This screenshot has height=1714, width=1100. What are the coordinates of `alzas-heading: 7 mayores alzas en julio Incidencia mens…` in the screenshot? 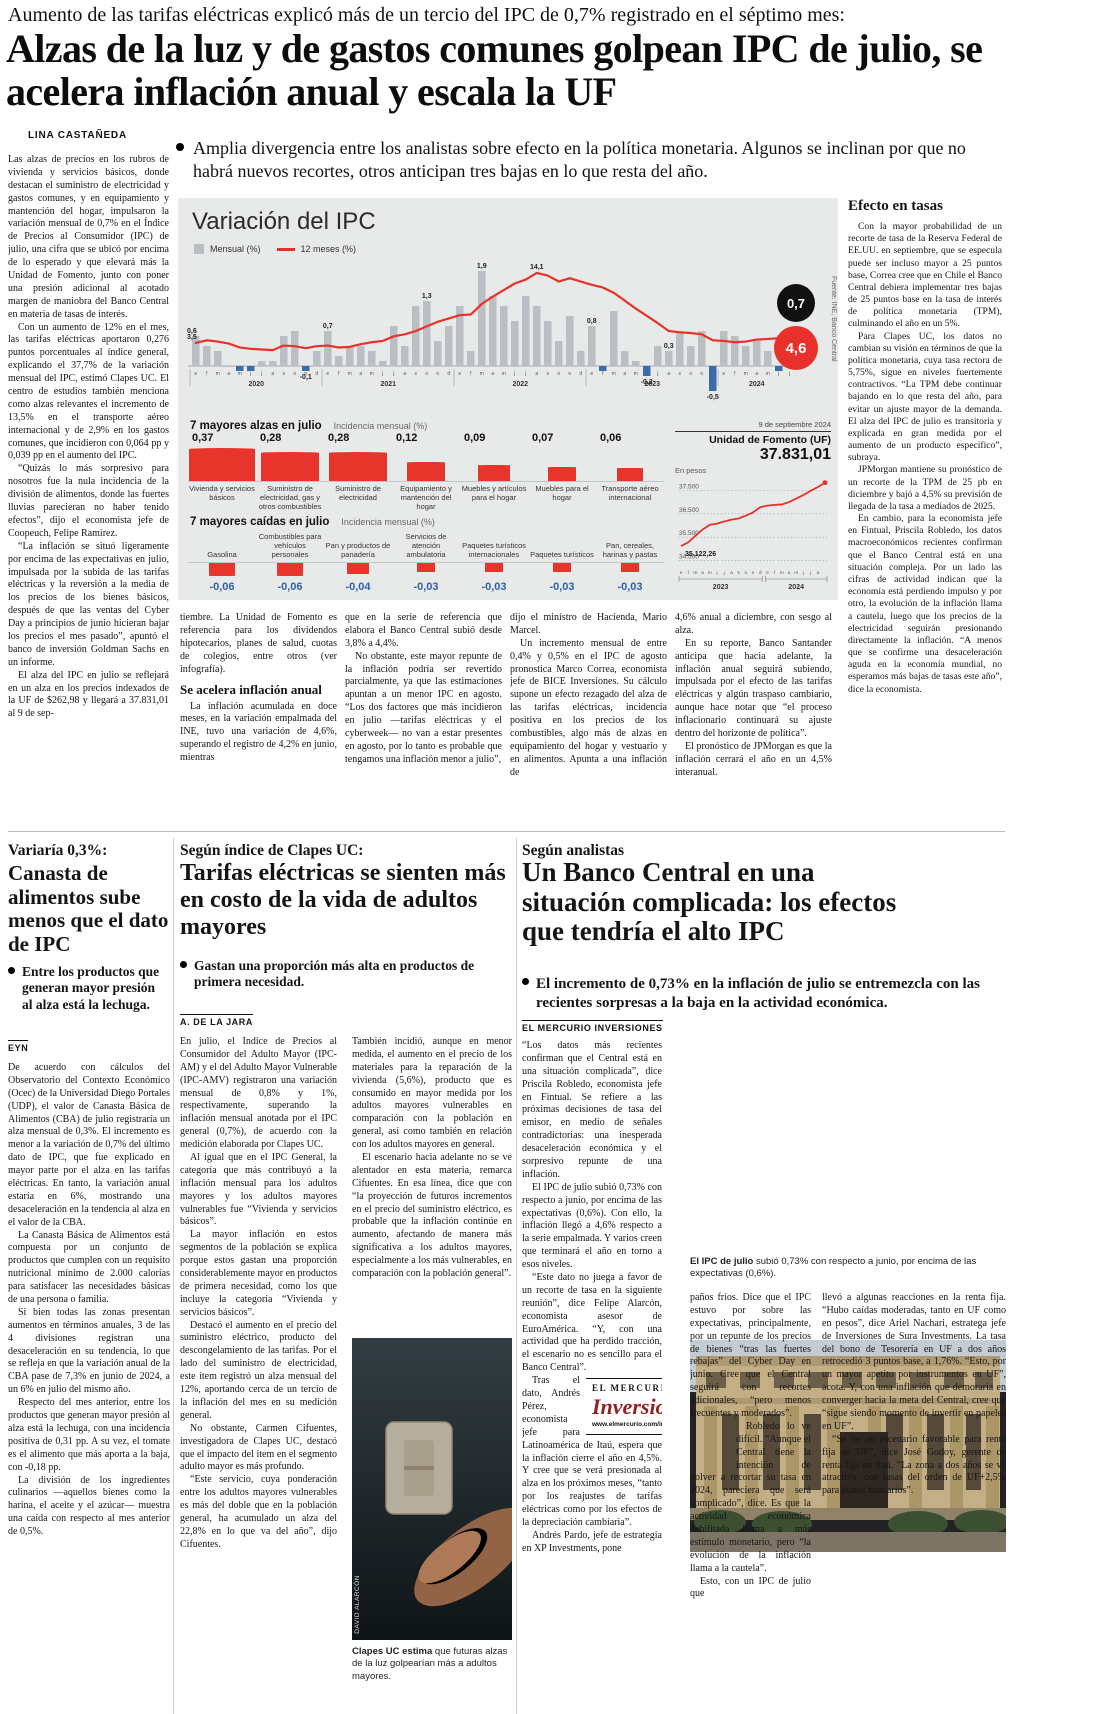 It's located at (308, 425).